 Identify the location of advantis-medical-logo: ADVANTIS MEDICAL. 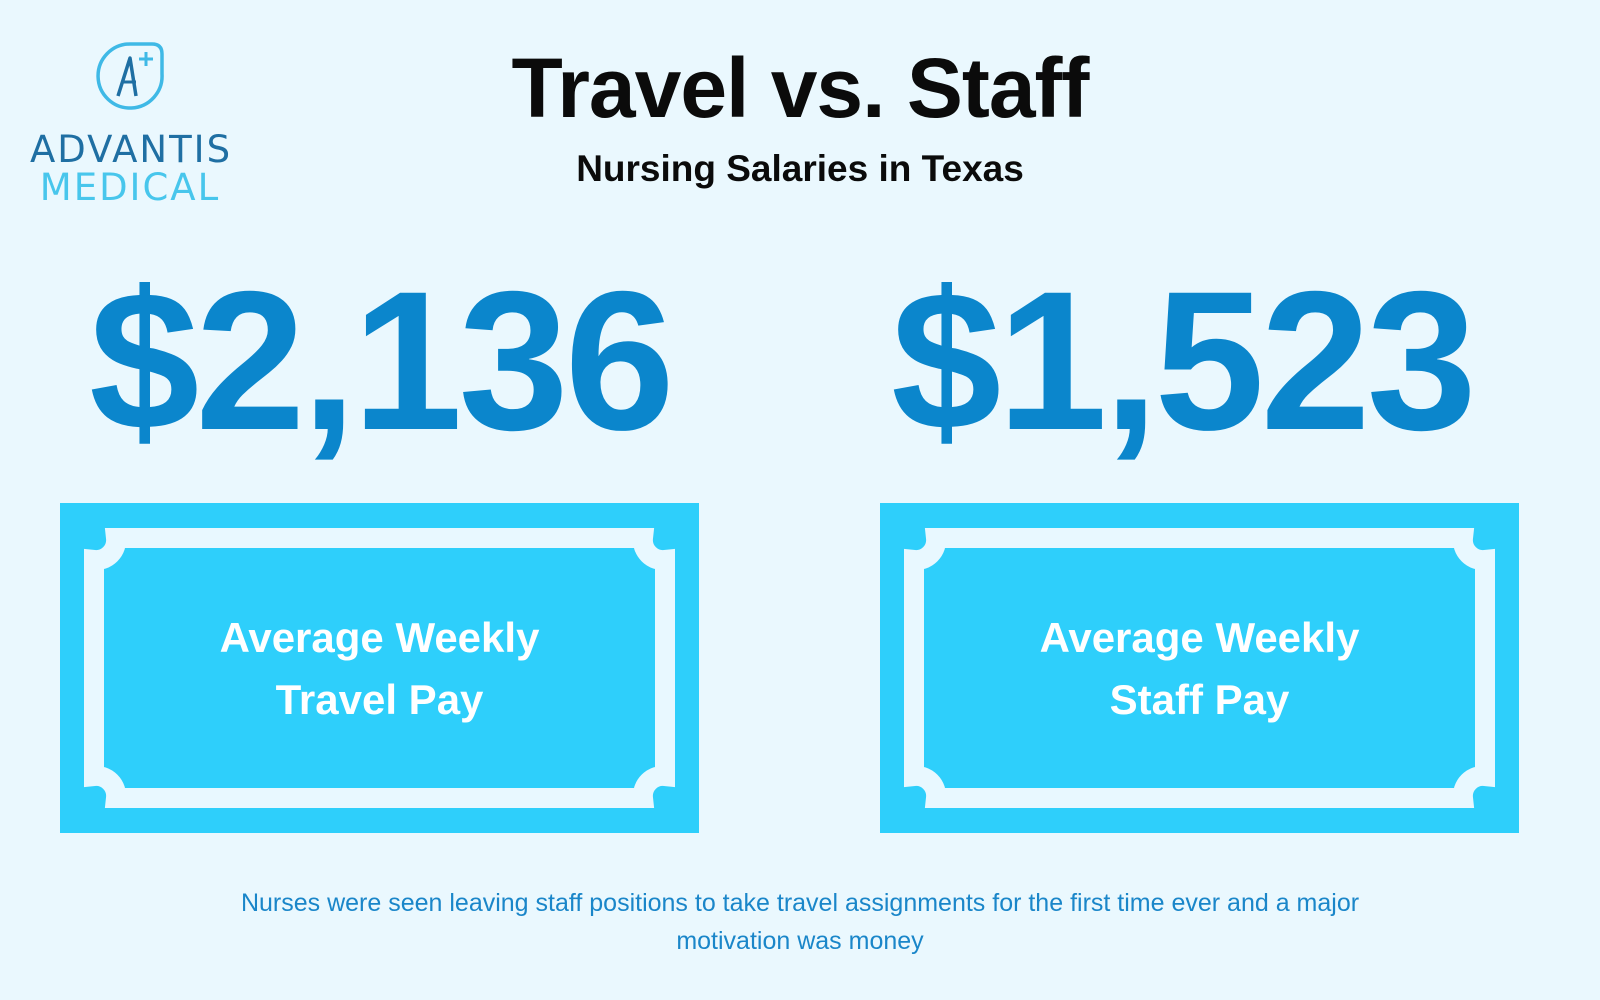
(131, 123).